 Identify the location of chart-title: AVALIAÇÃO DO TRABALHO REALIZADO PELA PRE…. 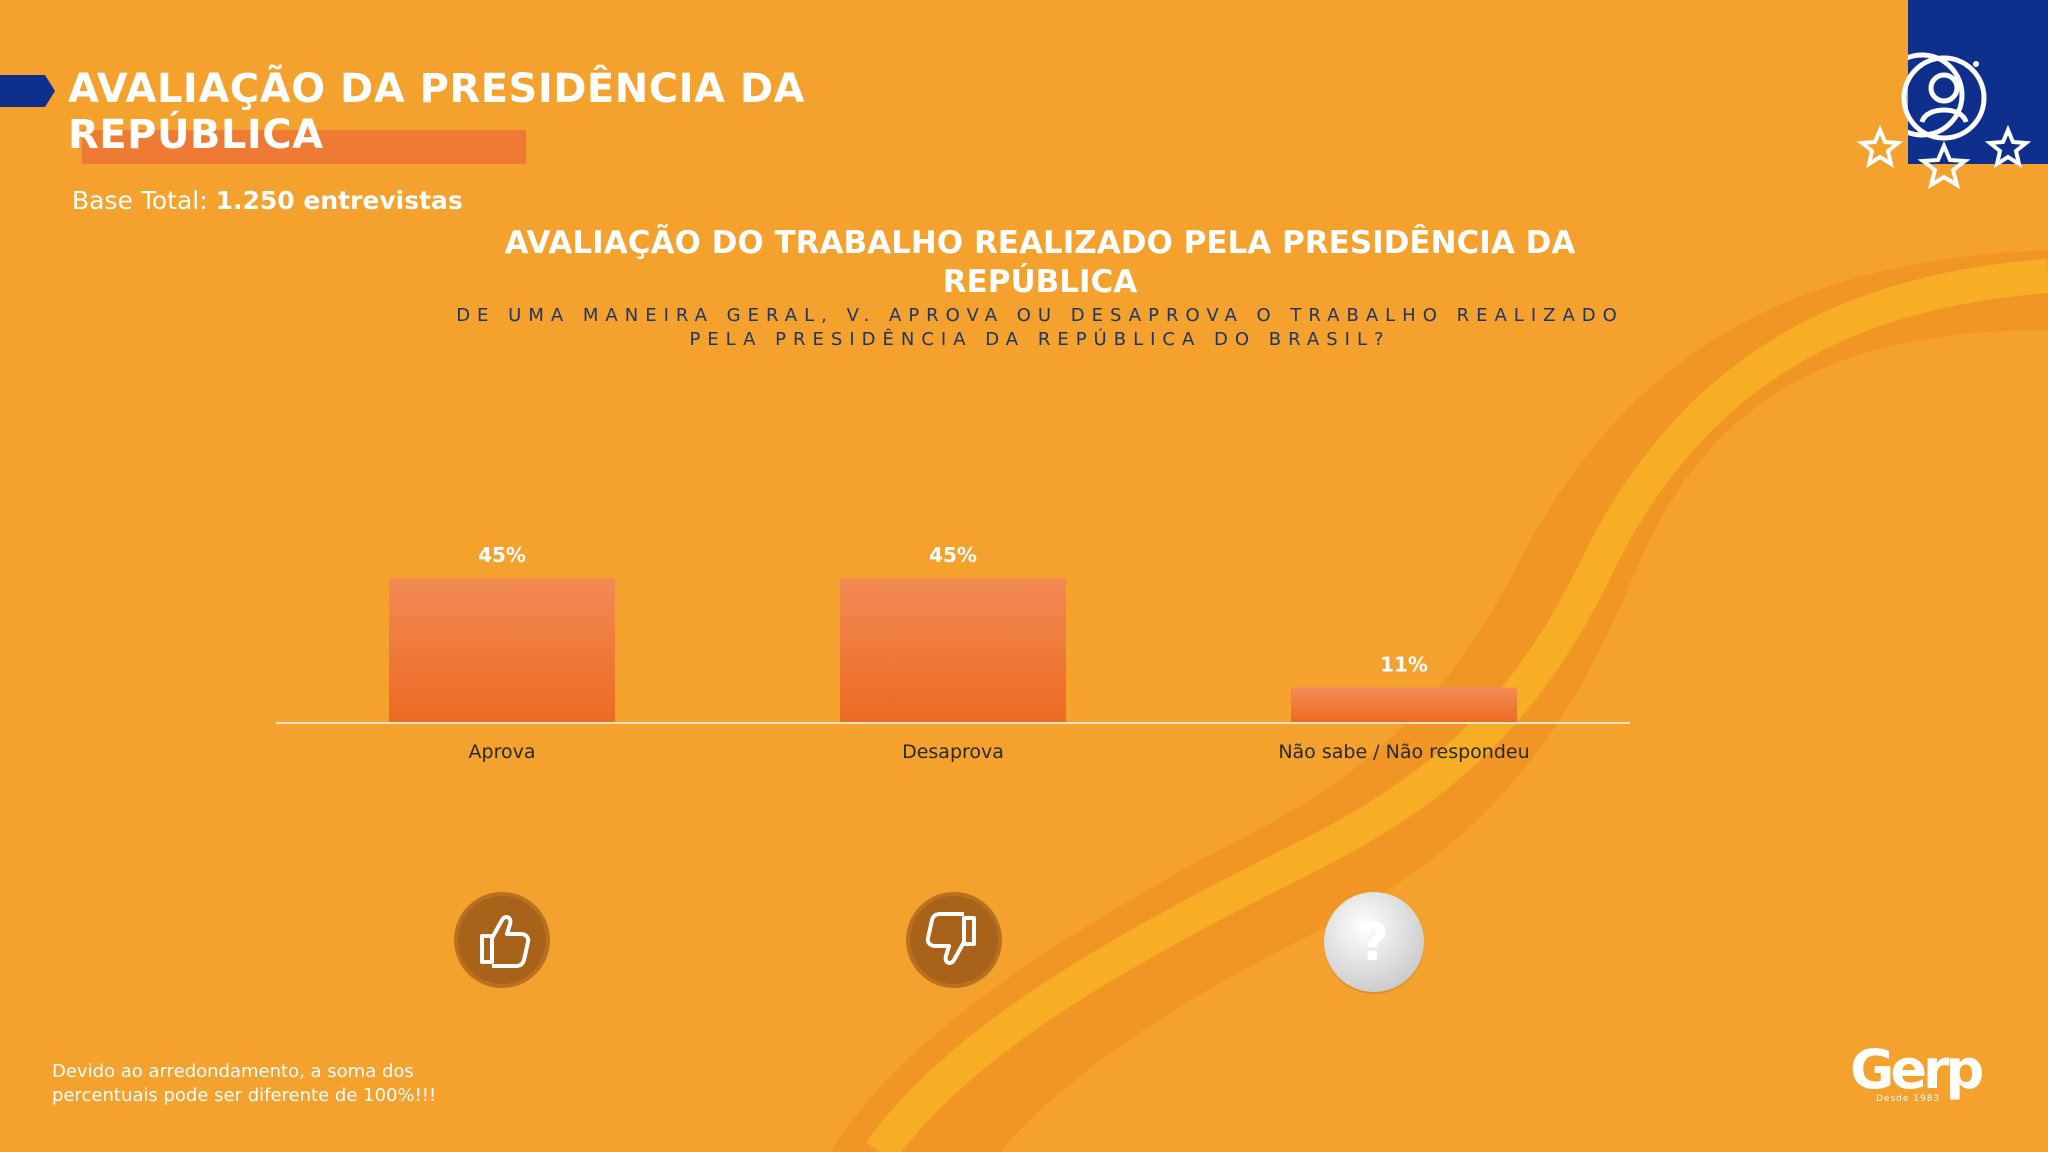
(1040, 262).